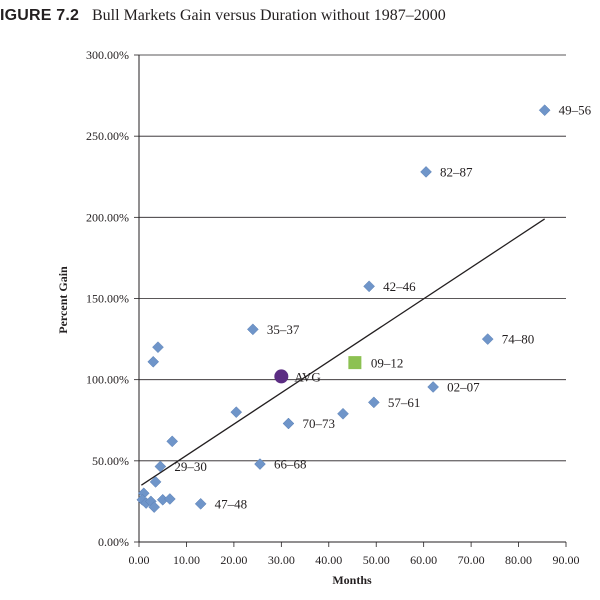 Image resolution: width=600 pixels, height=600 pixels. What do you see at coordinates (575, 110) in the screenshot?
I see `point-label: 49–56` at bounding box center [575, 110].